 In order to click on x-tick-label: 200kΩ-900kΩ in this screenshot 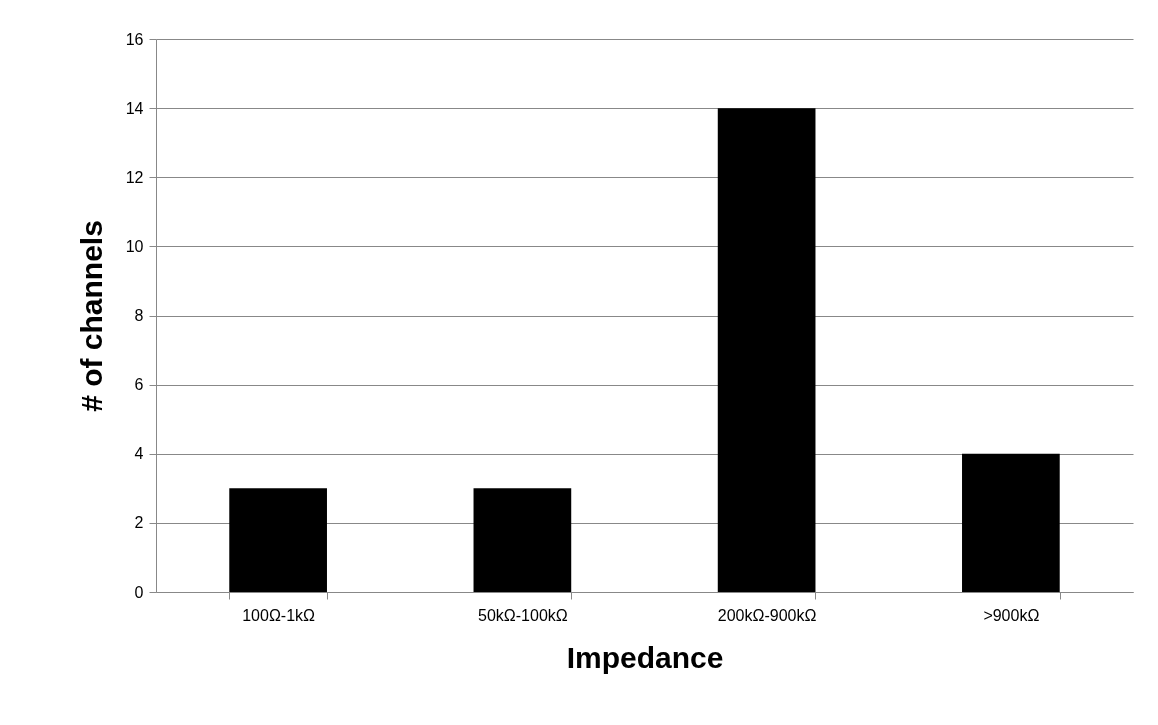, I will do `click(767, 615)`.